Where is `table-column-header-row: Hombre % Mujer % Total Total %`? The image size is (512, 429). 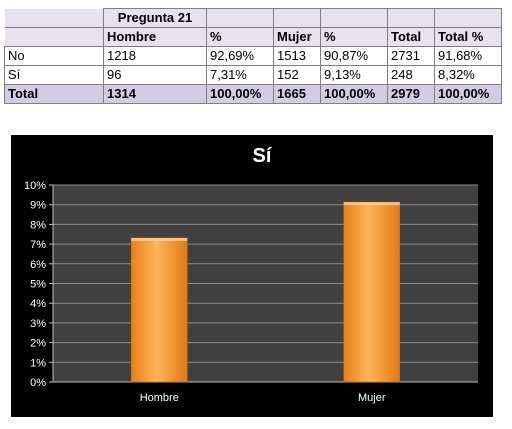 table-column-header-row: Hombre % Mujer % Total Total % is located at coordinates (253, 37).